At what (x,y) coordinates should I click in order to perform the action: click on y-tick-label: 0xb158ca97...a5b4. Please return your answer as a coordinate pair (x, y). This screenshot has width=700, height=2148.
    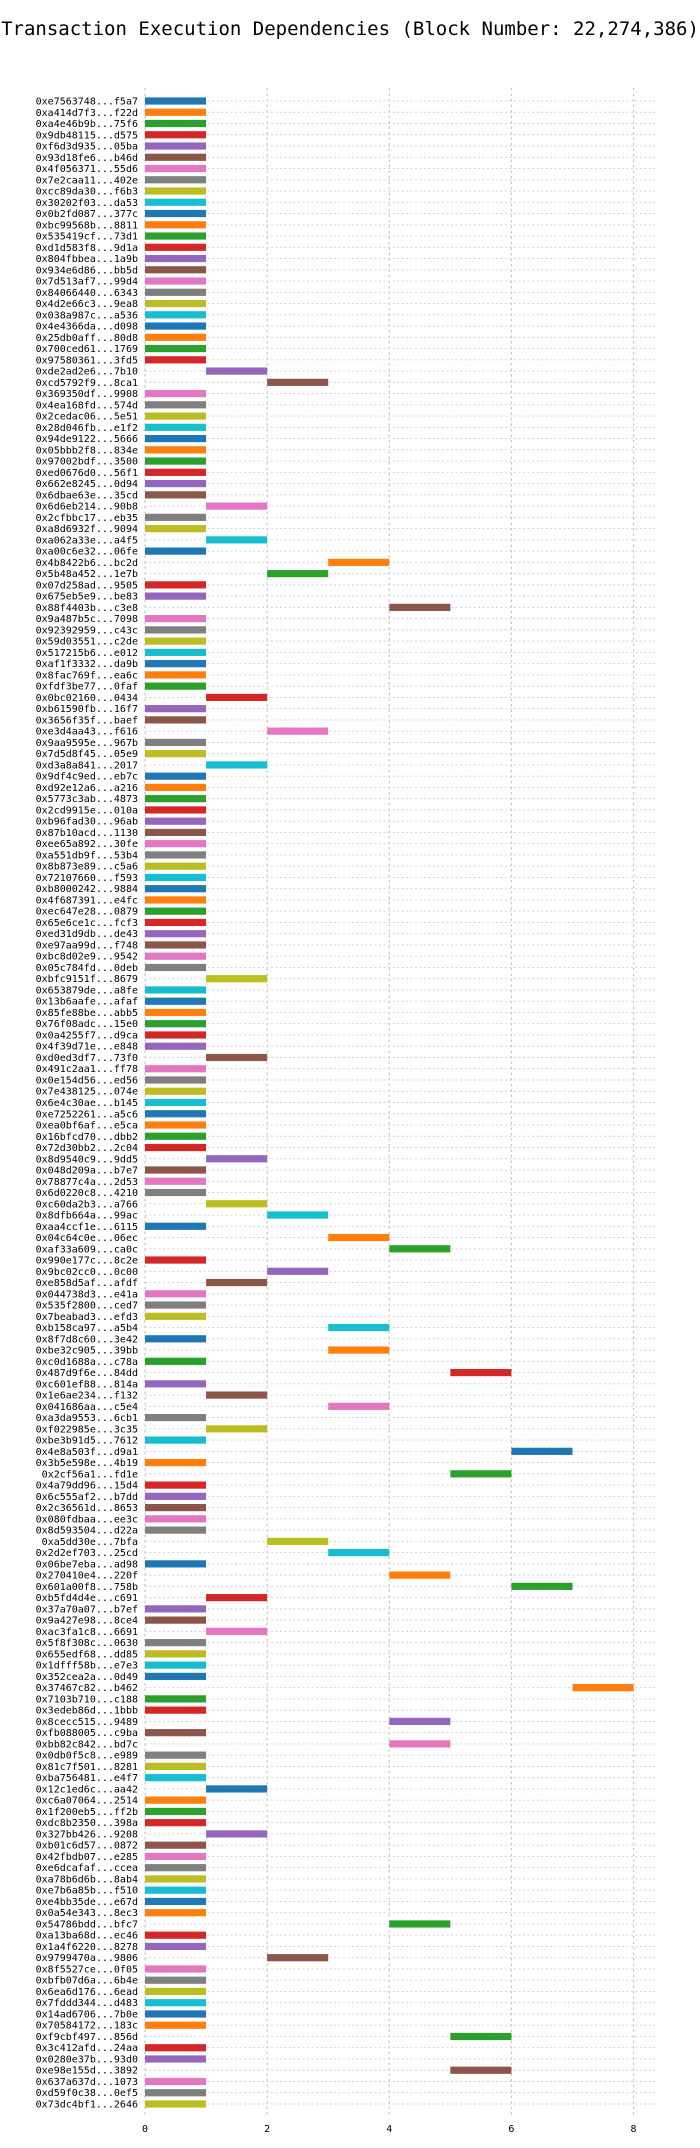
    Looking at the image, I should click on (87, 1328).